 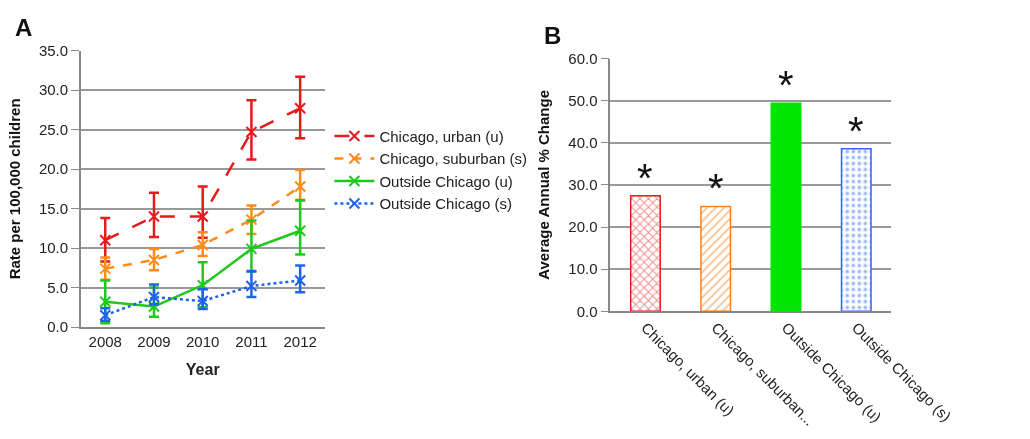 I want to click on legend-label: Chicago, urban (u), so click(x=441, y=136).